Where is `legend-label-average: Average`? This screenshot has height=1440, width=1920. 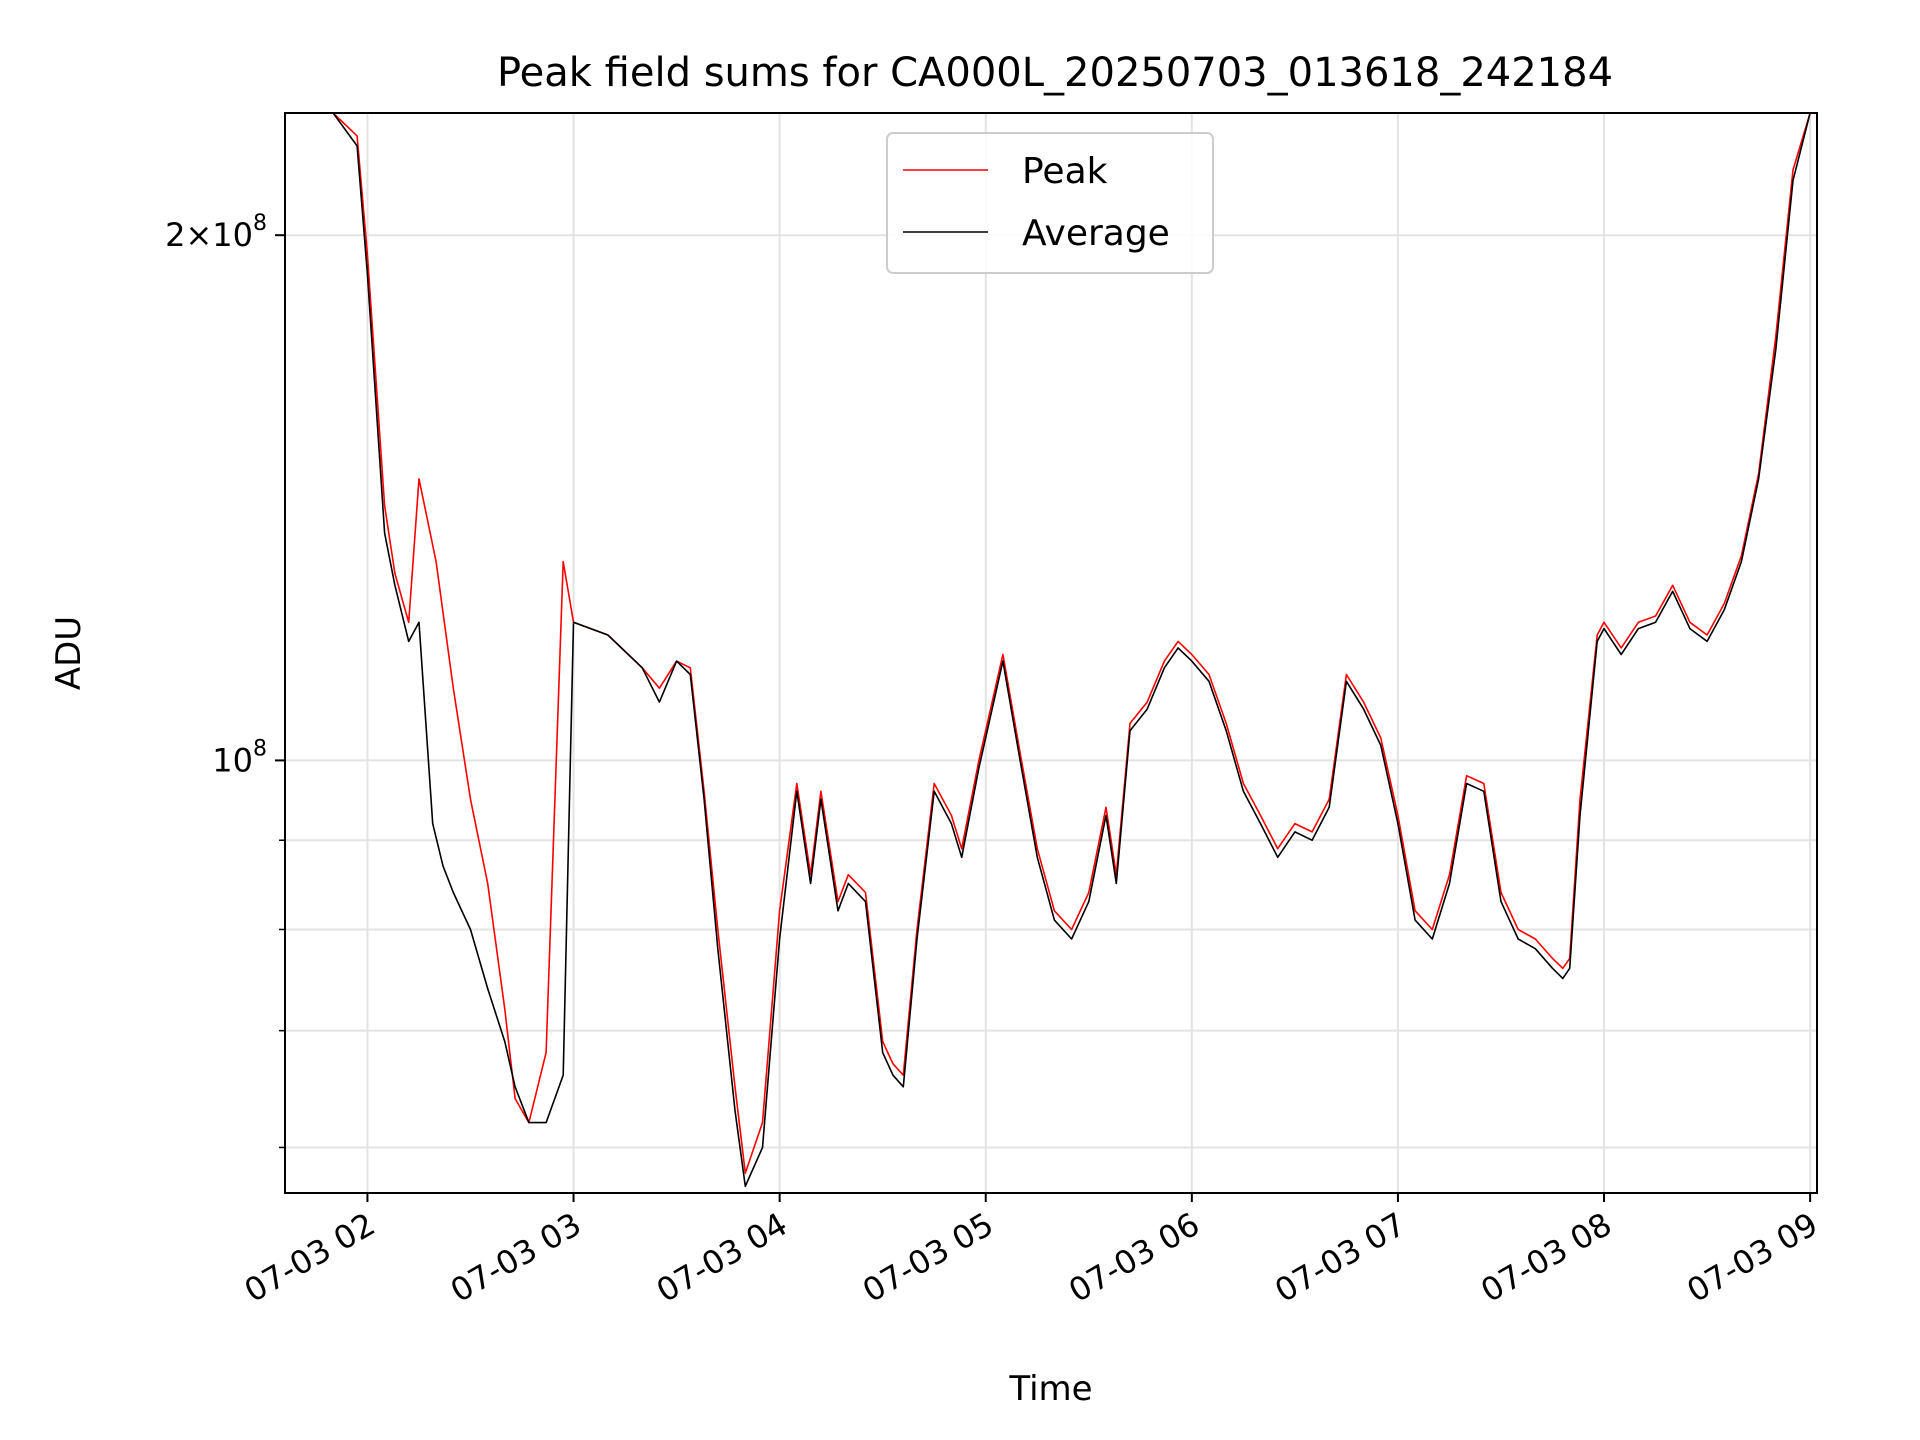 legend-label-average: Average is located at coordinates (1096, 233).